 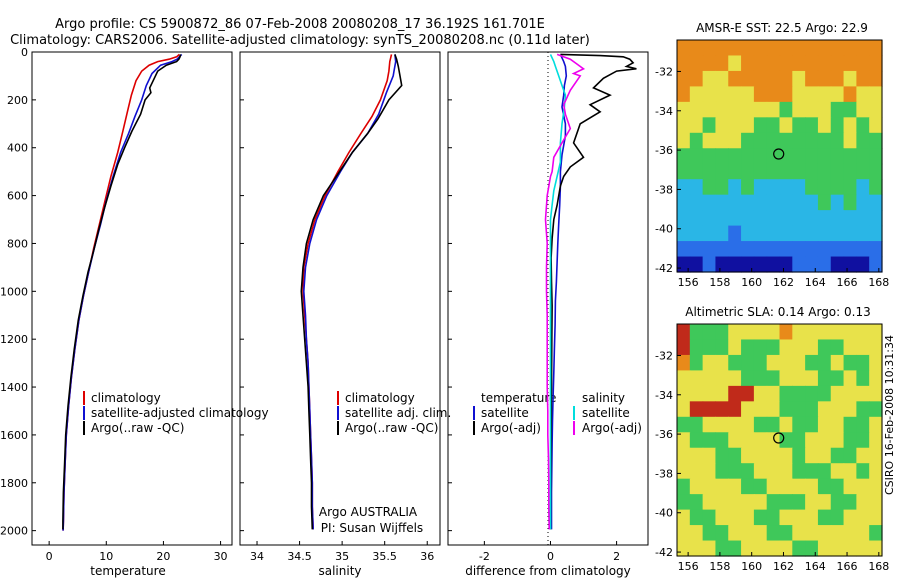 I want to click on sla-map-title: Altimetric SLA: 0.14 Argo: 0.13, so click(x=777, y=312).